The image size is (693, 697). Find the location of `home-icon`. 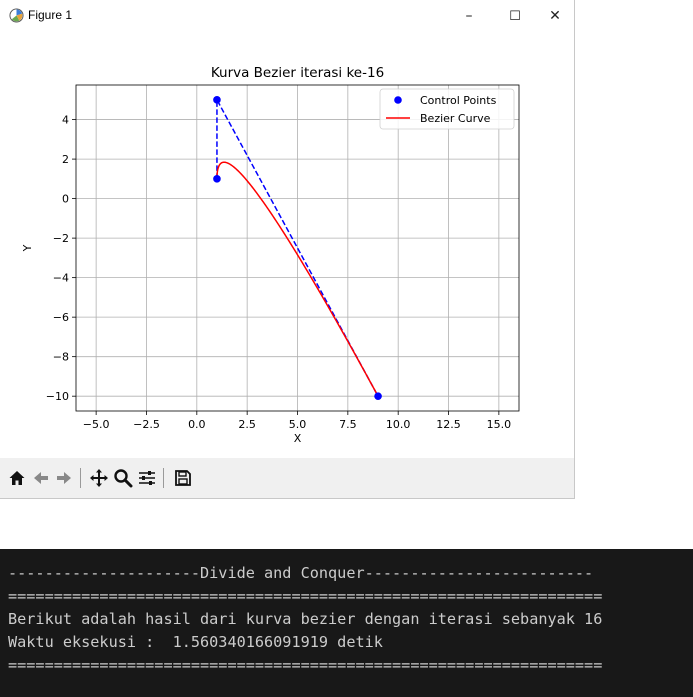

home-icon is located at coordinates (17, 478).